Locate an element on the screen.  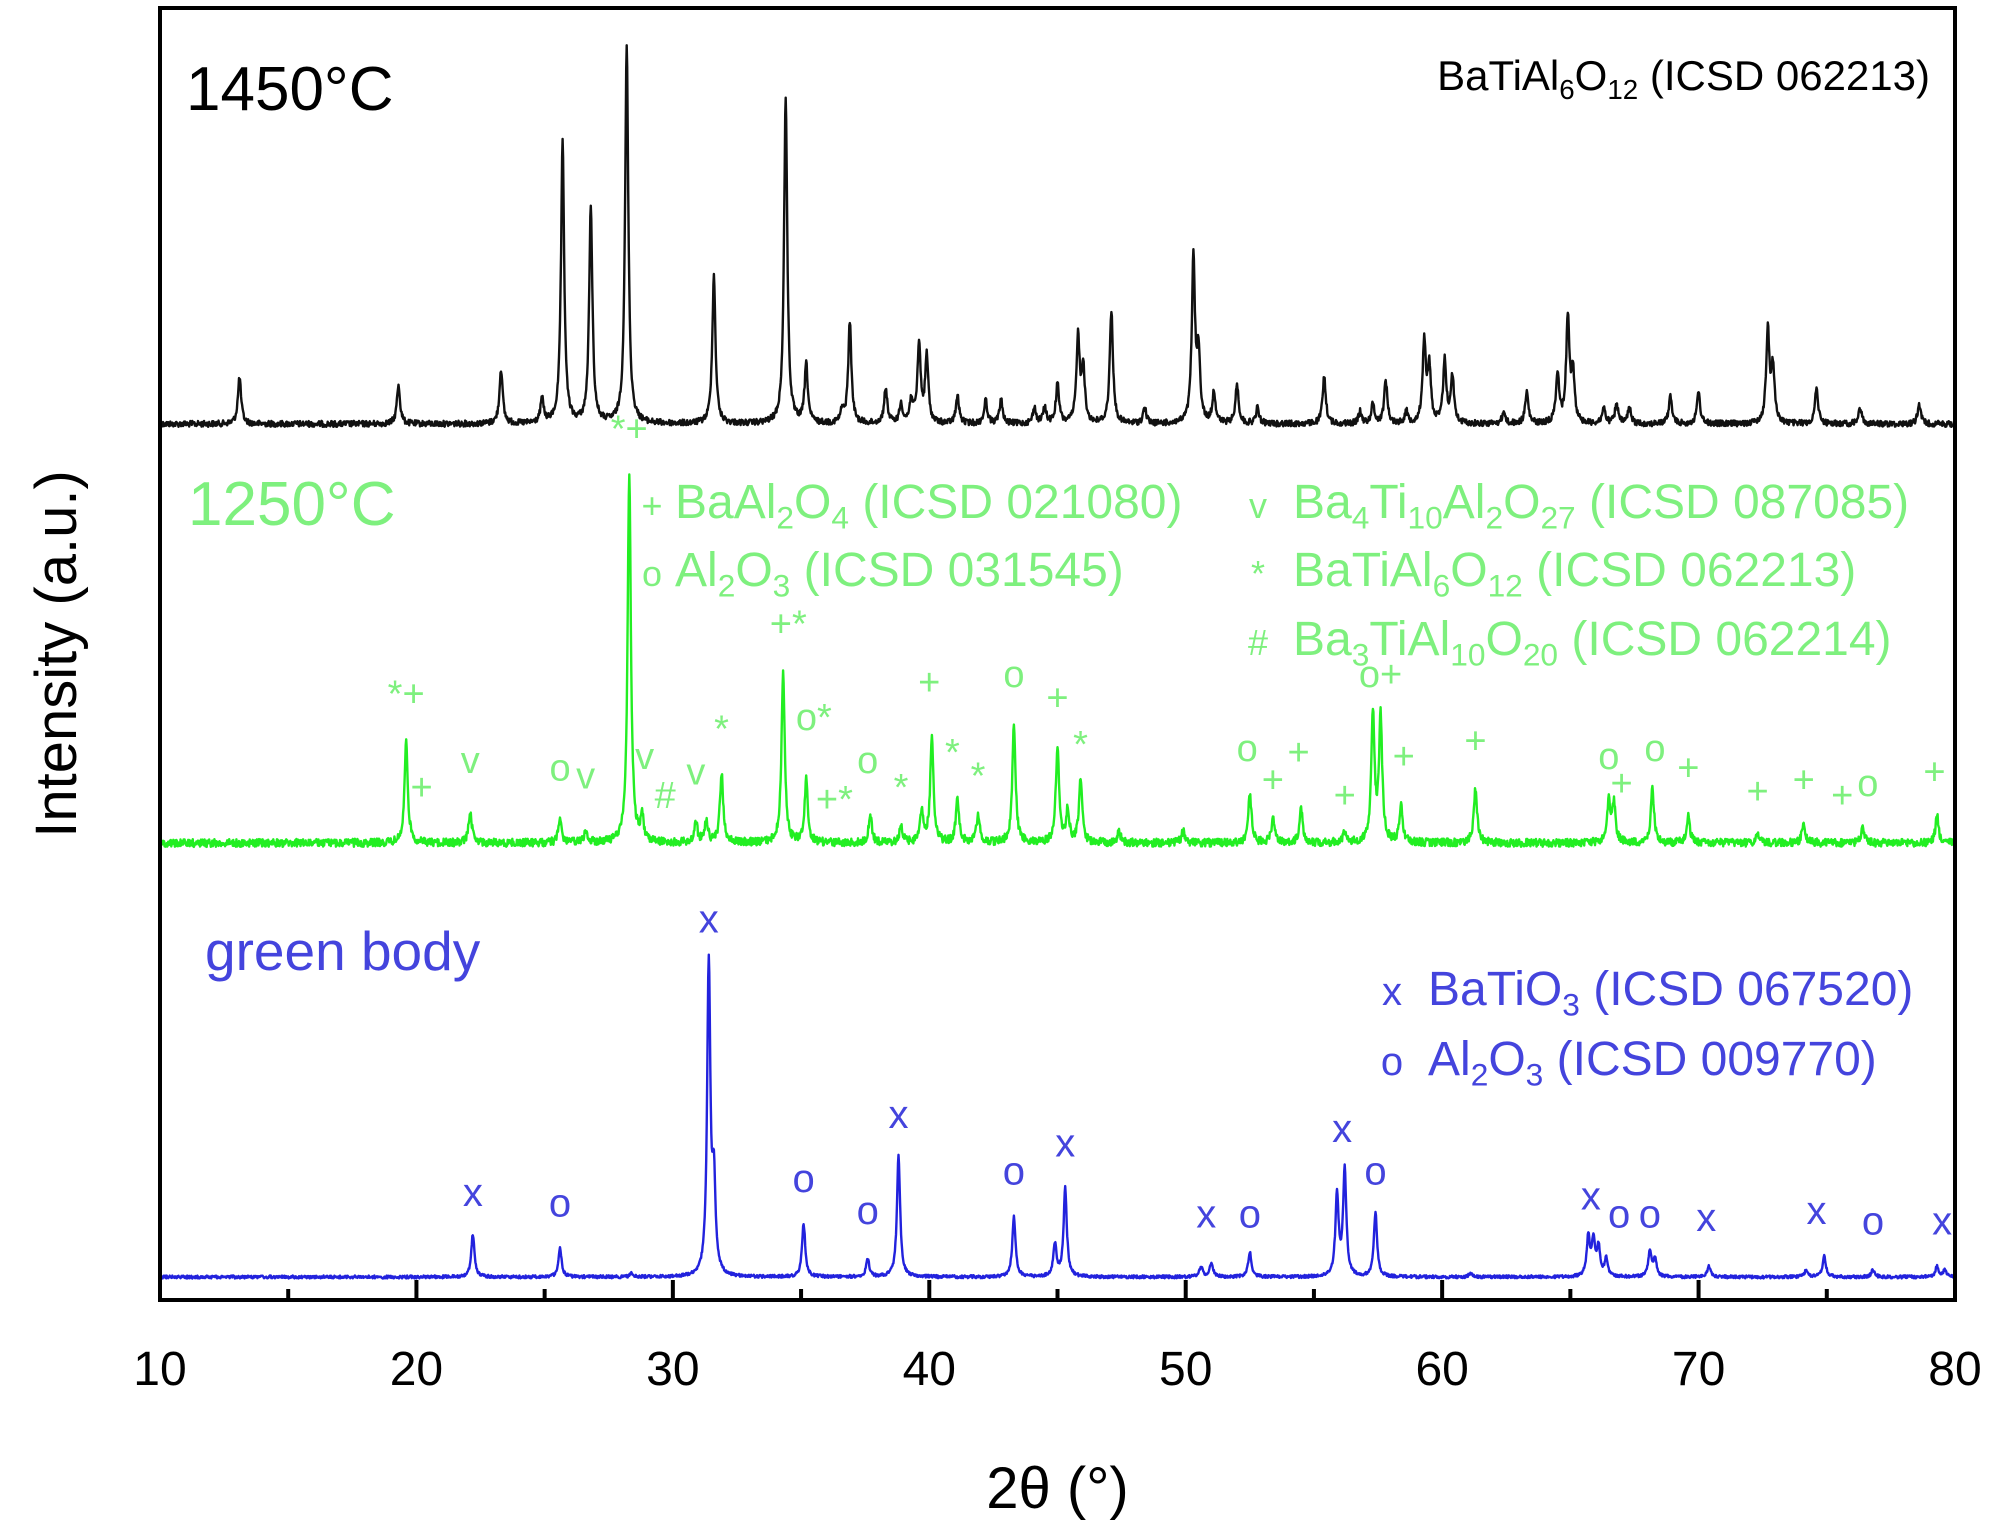
legend-1250-entry: Al2O3 (ICSD 031545) is located at coordinates (899, 574).